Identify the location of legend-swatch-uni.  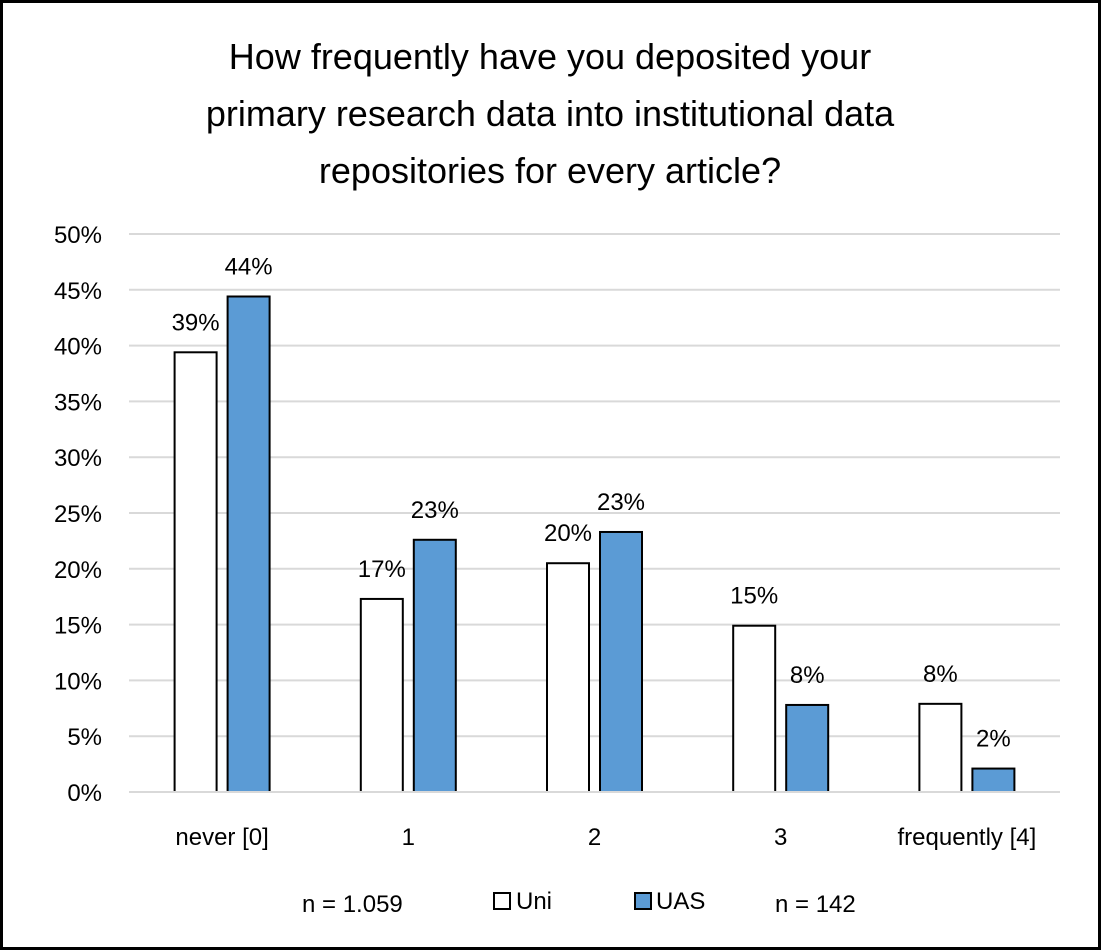
(502, 901).